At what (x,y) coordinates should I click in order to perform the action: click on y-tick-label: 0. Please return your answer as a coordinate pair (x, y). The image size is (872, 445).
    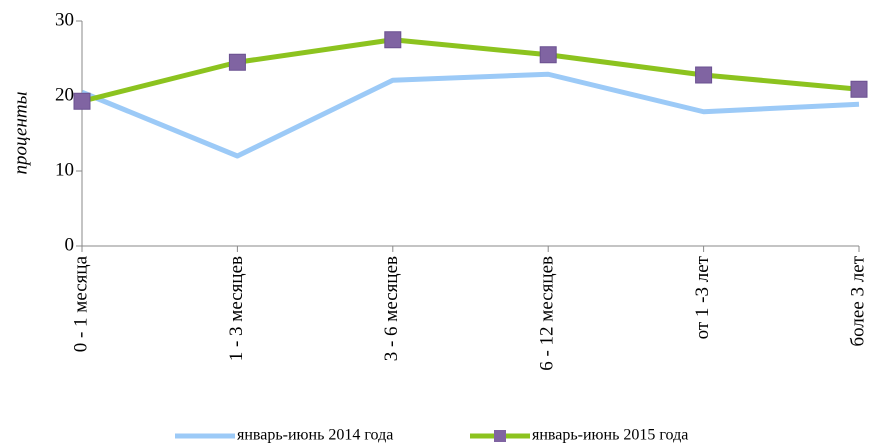
    Looking at the image, I should click on (70, 244).